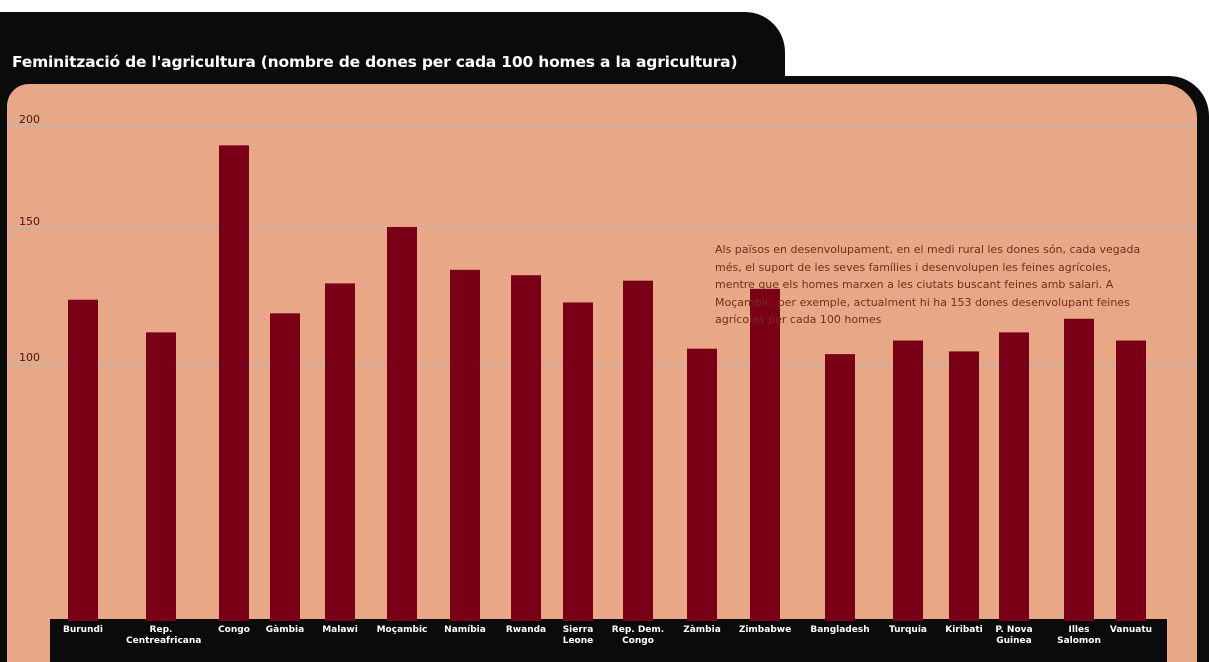 This screenshot has height=662, width=1209. What do you see at coordinates (1079, 635) in the screenshot?
I see `x-tick-label: Illes Salomon` at bounding box center [1079, 635].